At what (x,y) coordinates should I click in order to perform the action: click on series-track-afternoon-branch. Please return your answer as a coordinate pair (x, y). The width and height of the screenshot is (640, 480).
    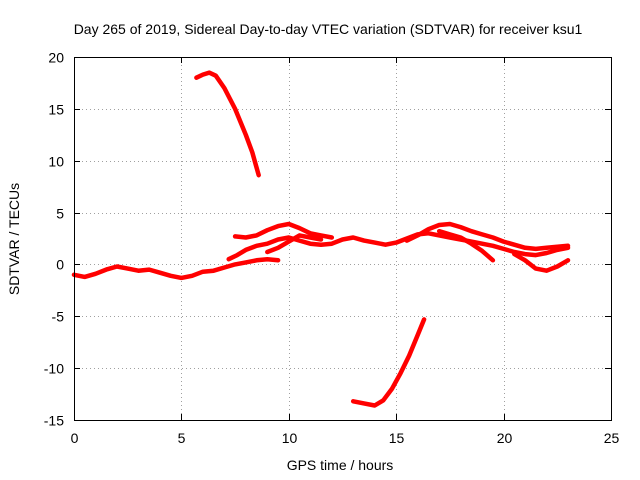
    Looking at the image, I should click on (466, 245).